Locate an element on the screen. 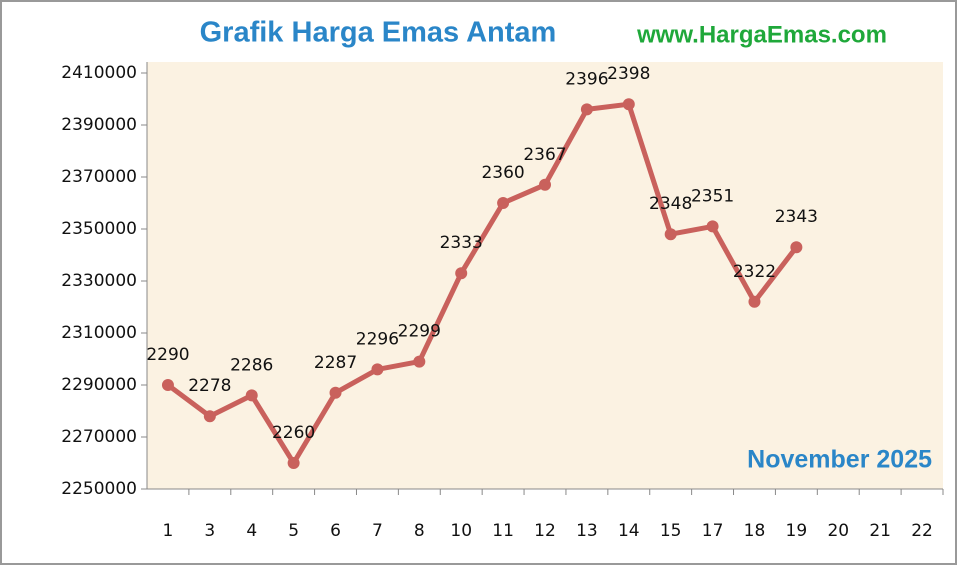  data-label: 2396 is located at coordinates (586, 79).